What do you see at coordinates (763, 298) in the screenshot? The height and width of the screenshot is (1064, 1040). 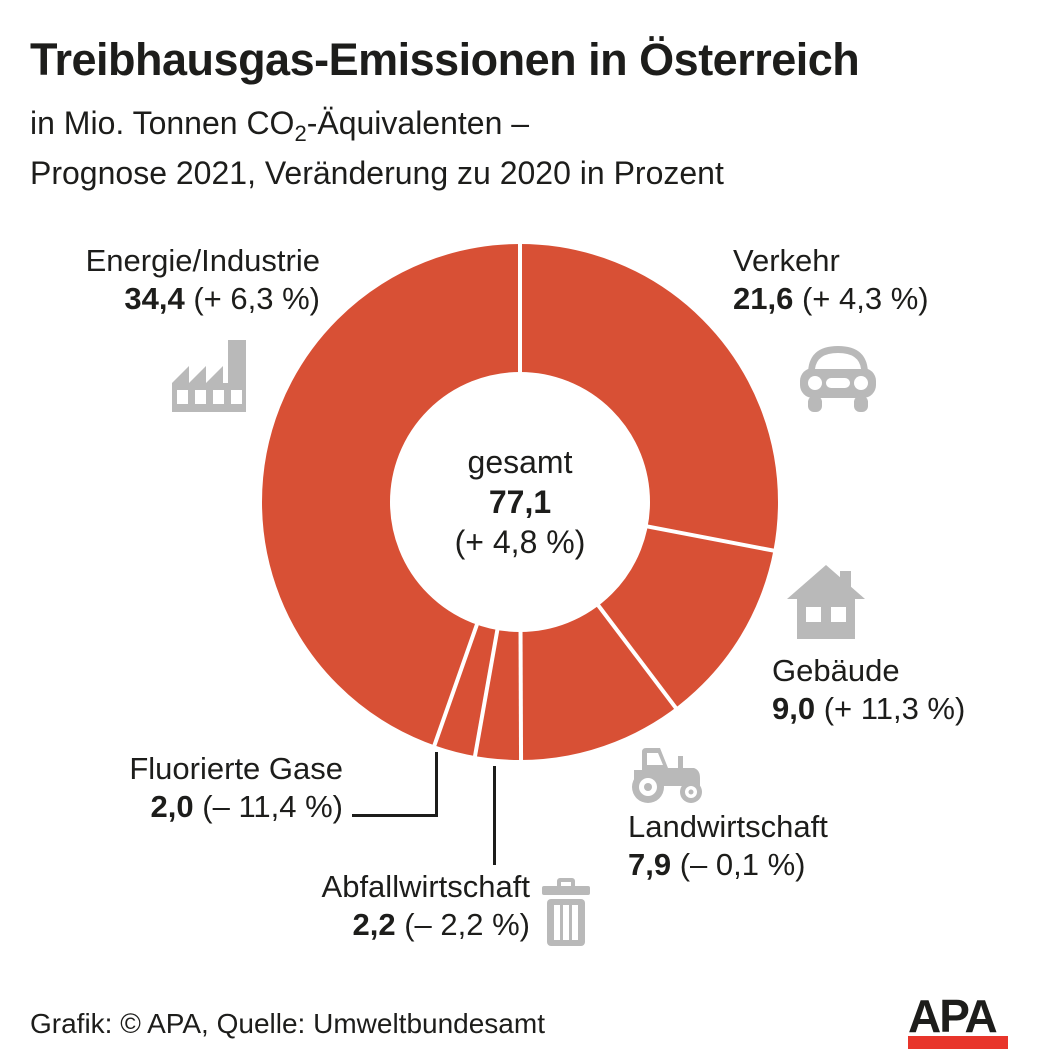 I see `segment-value: 21,6` at bounding box center [763, 298].